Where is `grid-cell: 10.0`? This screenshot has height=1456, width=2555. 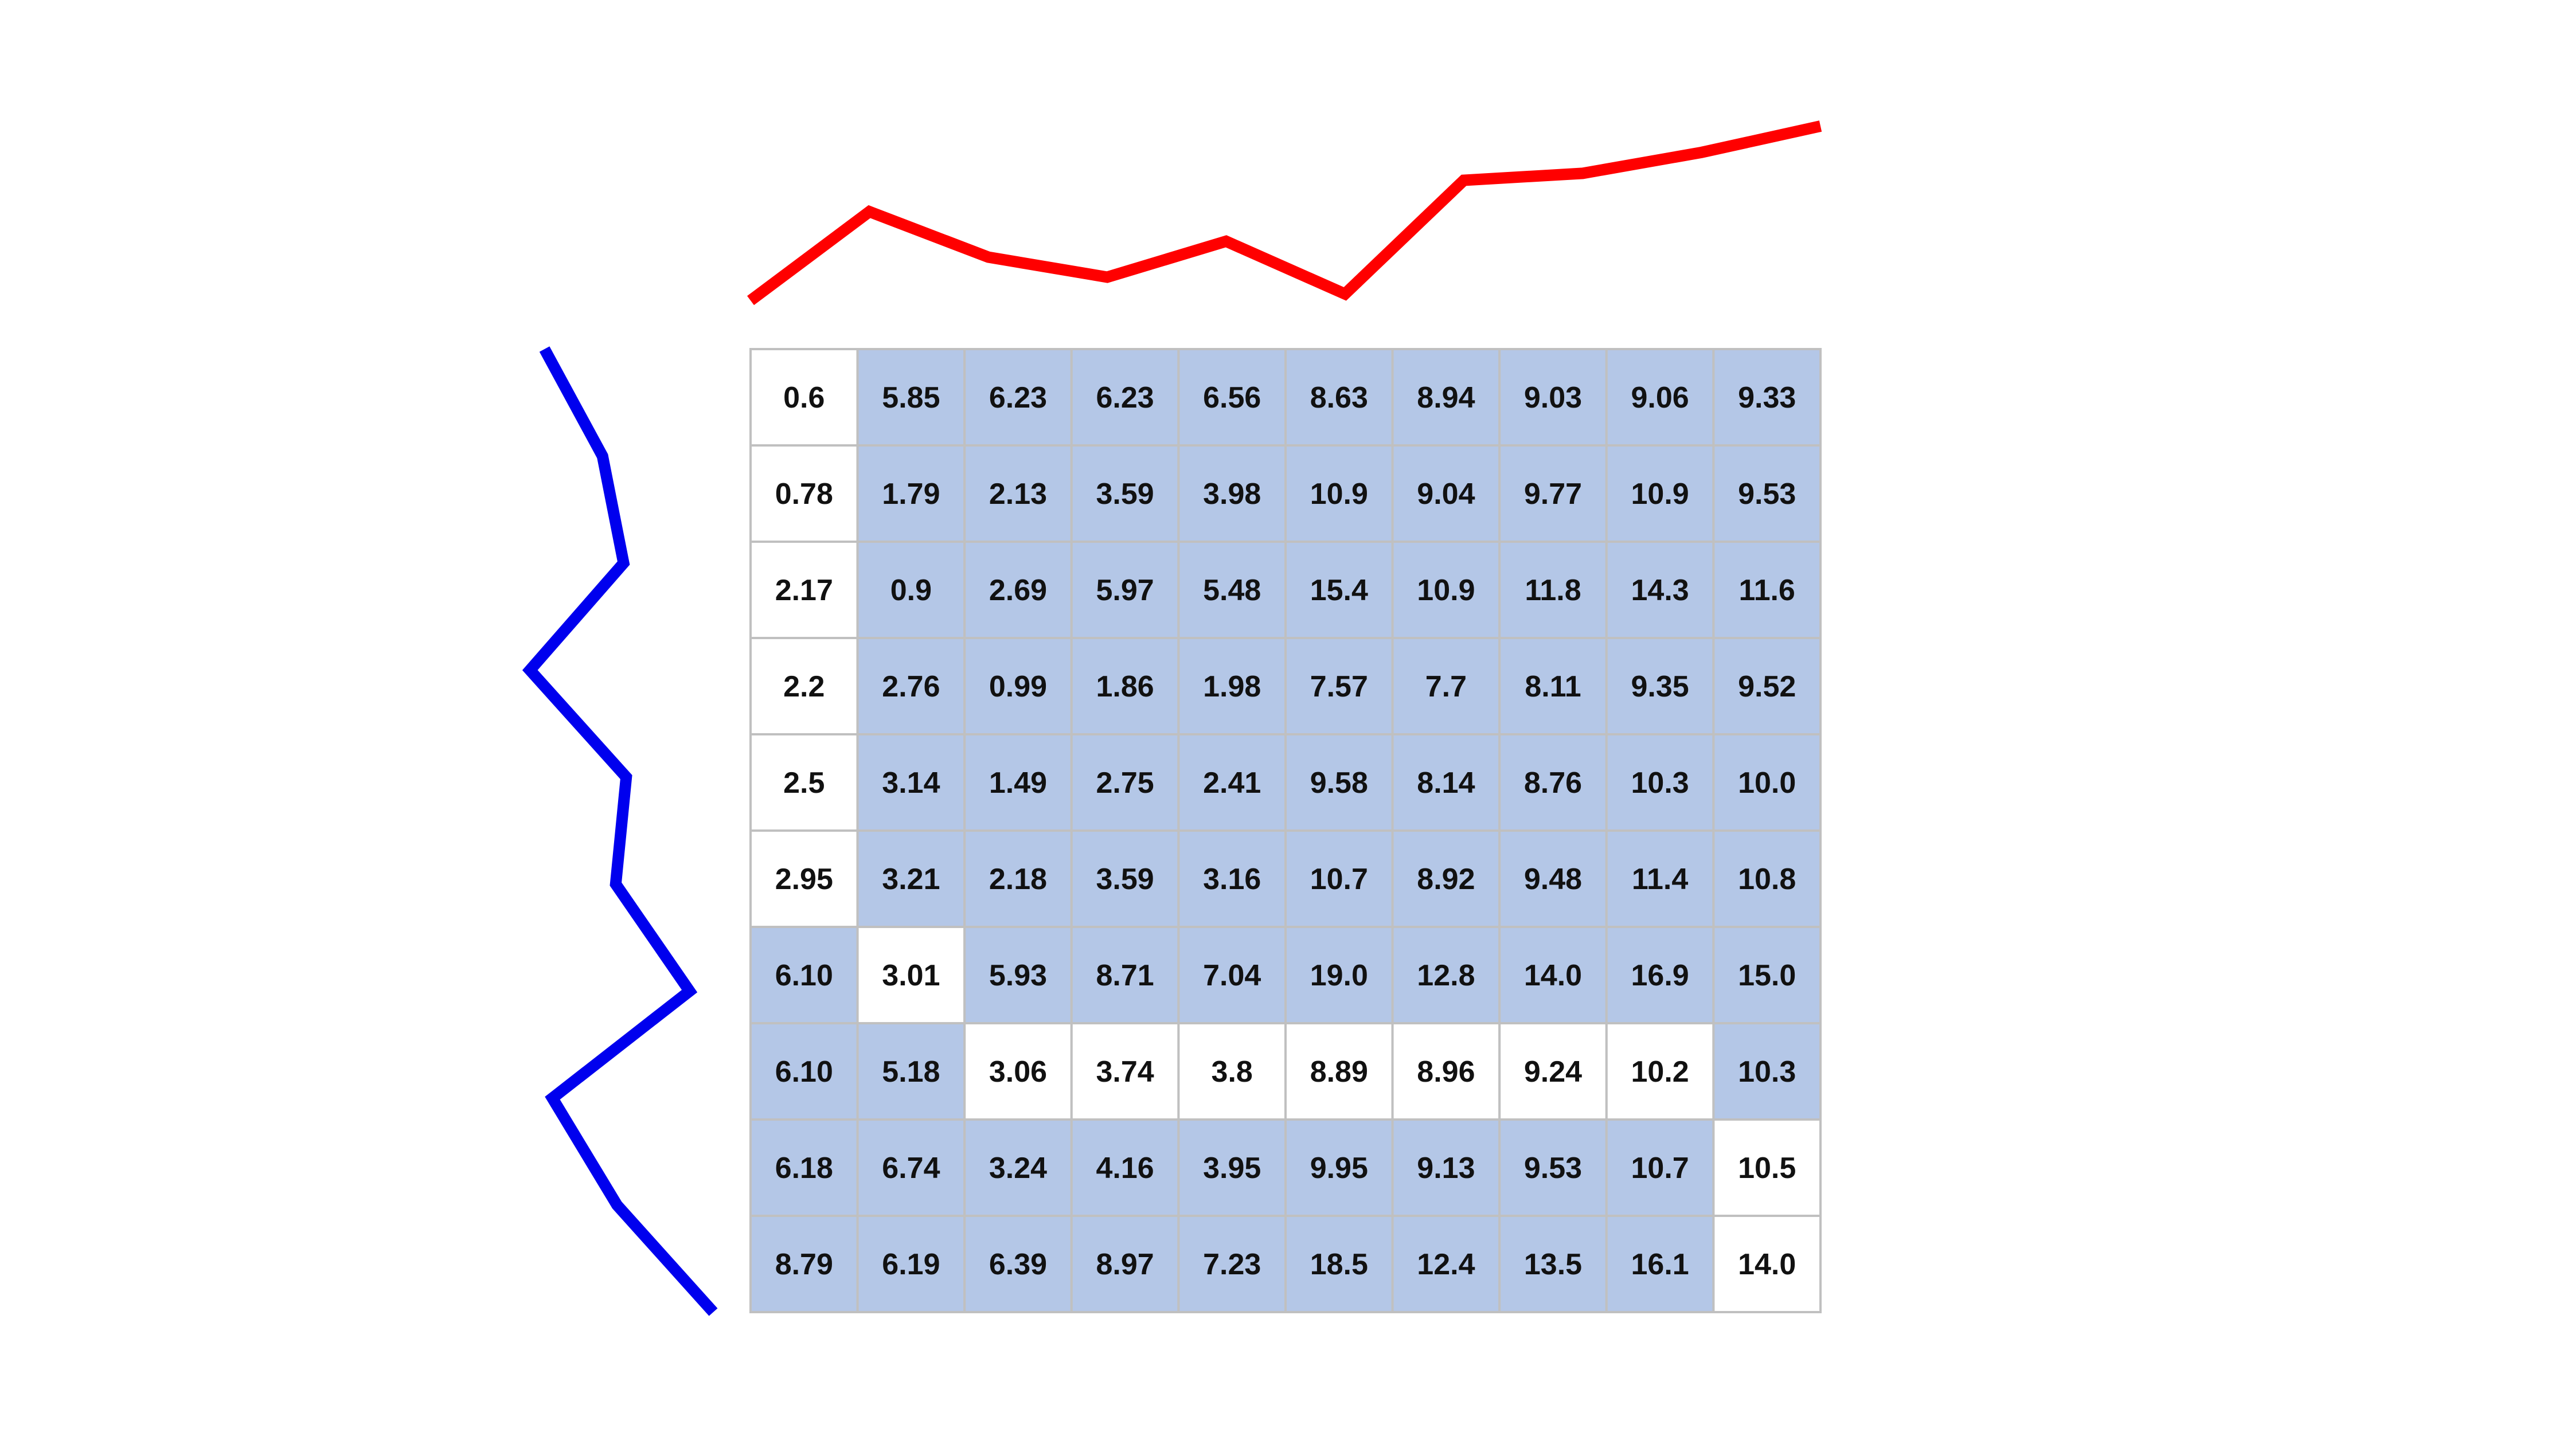 grid-cell: 10.0 is located at coordinates (1767, 783).